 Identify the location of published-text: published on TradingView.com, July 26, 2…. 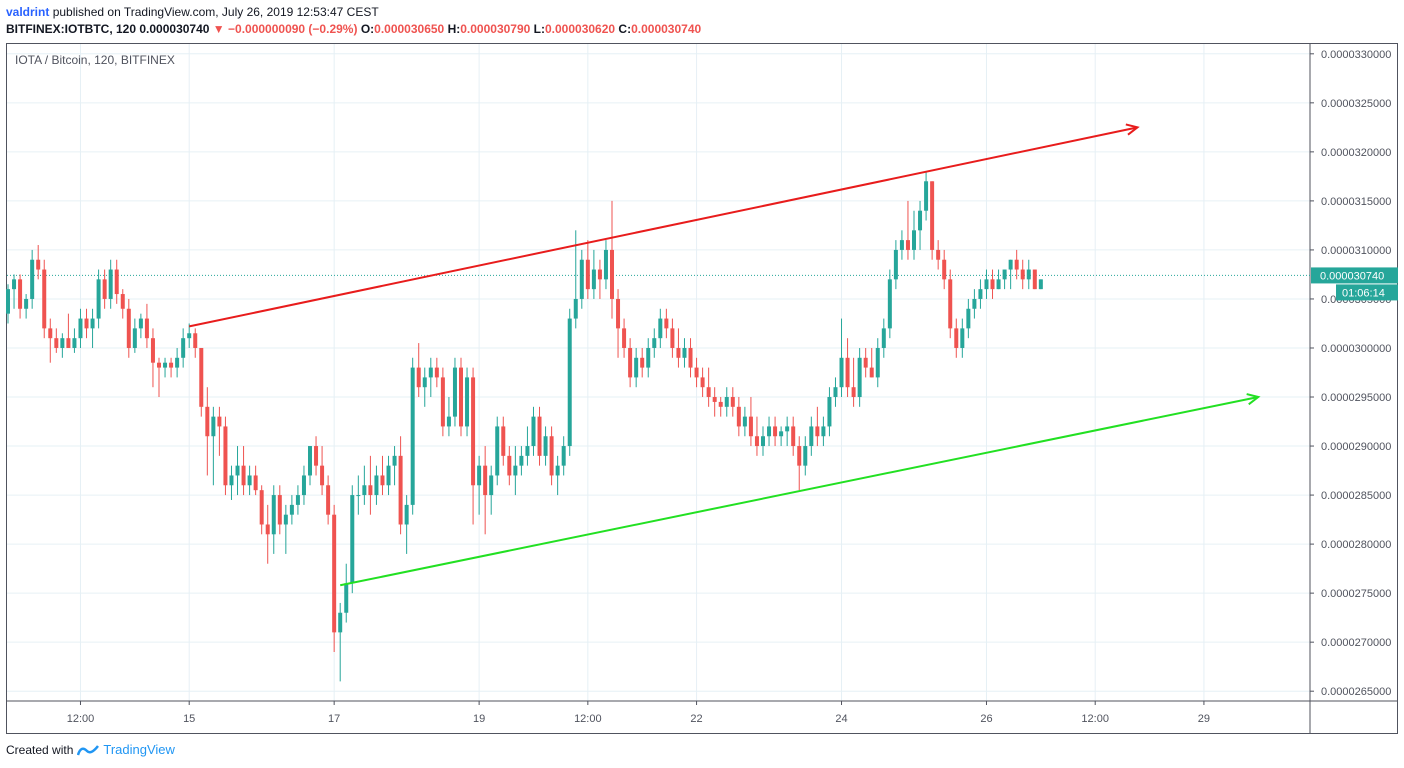
(215, 12).